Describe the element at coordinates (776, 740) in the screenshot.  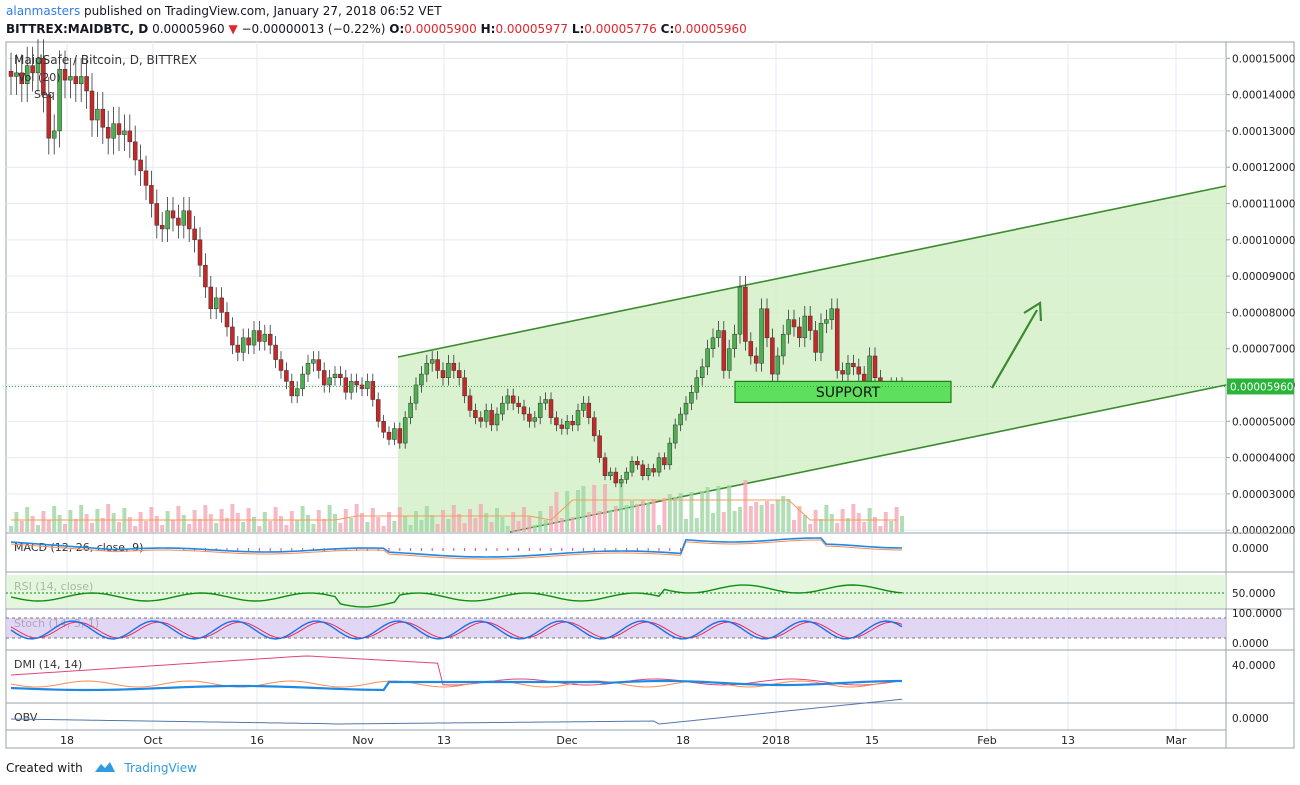
I see `x-tick-label: 2018` at that location.